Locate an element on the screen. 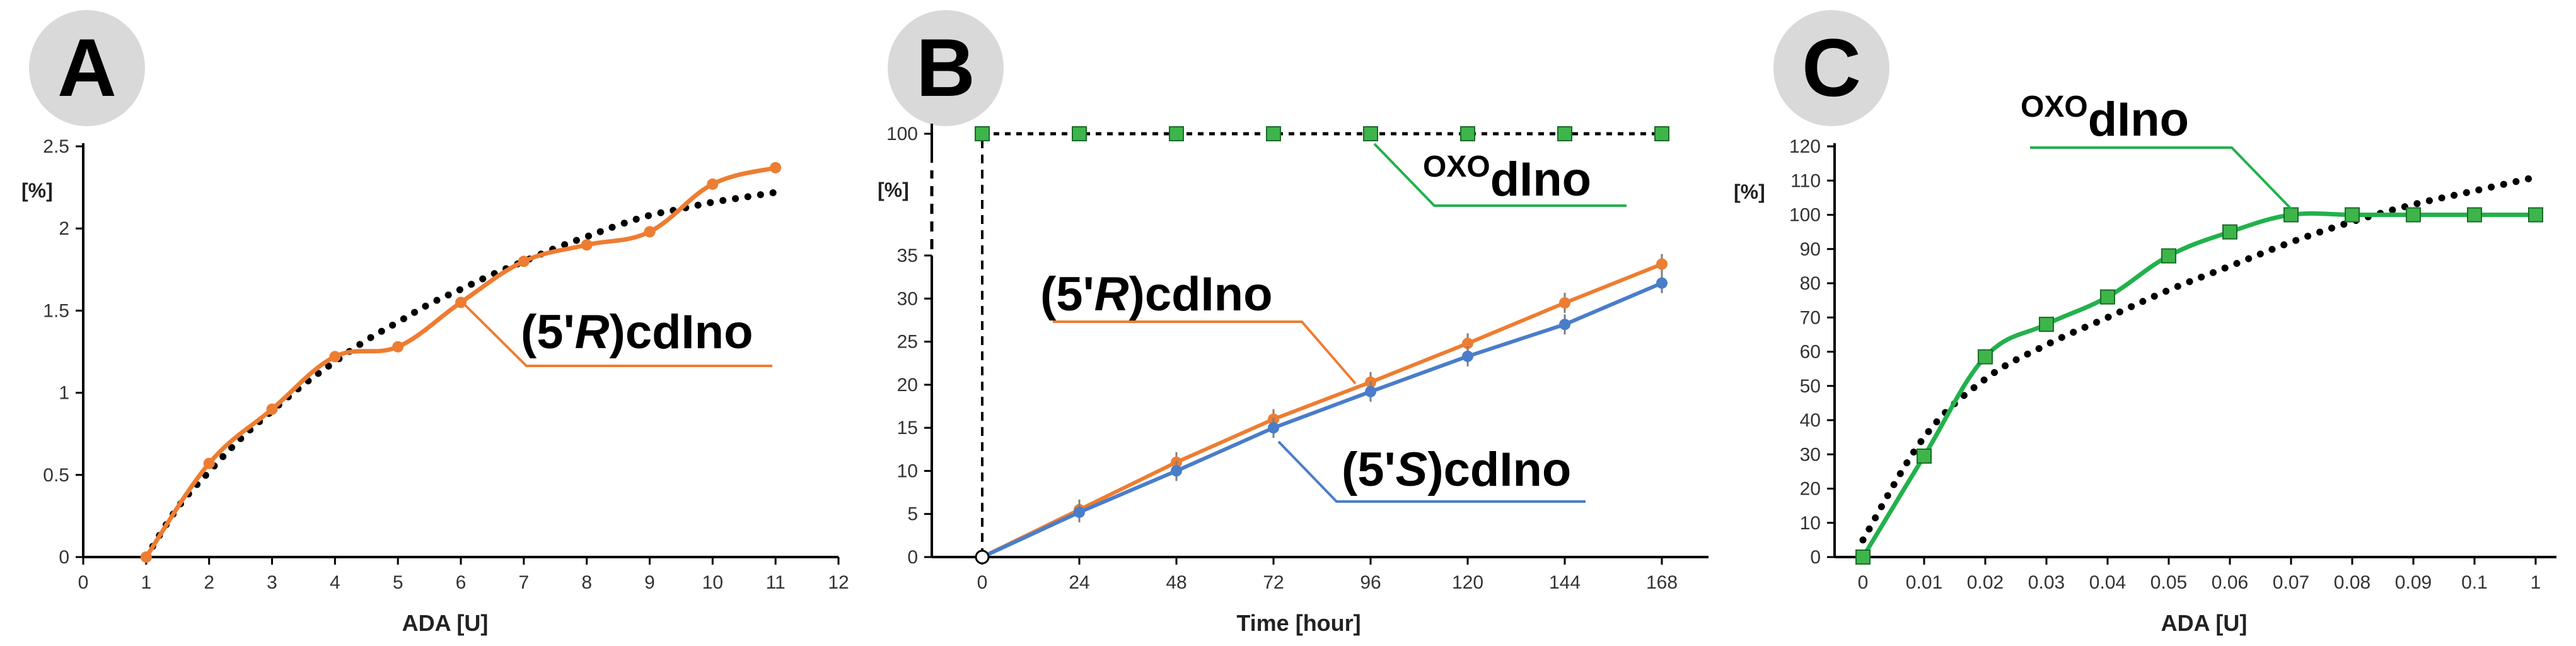 The width and height of the screenshot is (2576, 646). annotation-5r-b-stereo: R is located at coordinates (1111, 294).